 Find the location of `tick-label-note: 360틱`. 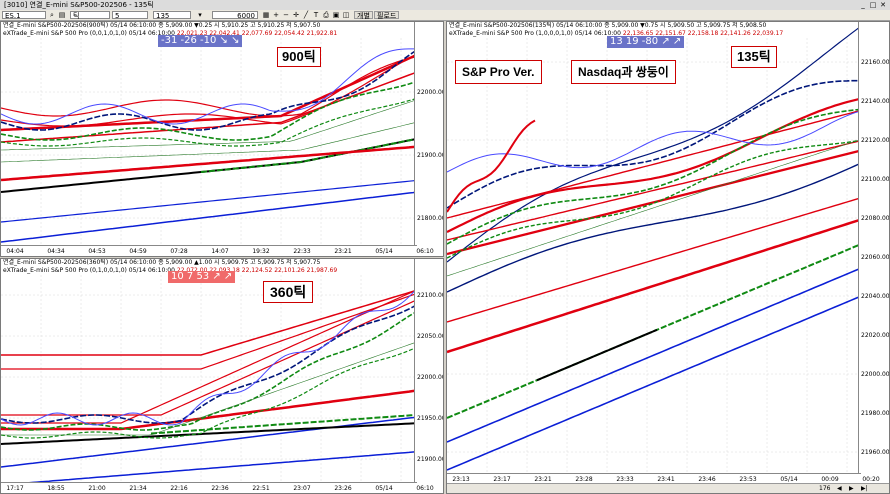

tick-label-note: 360틱 is located at coordinates (288, 292).